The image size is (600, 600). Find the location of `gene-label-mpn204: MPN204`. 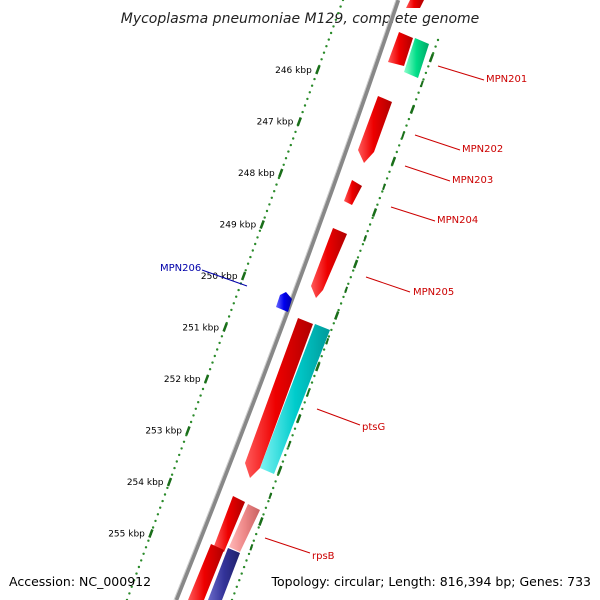

gene-label-mpn204: MPN204 is located at coordinates (457, 220).